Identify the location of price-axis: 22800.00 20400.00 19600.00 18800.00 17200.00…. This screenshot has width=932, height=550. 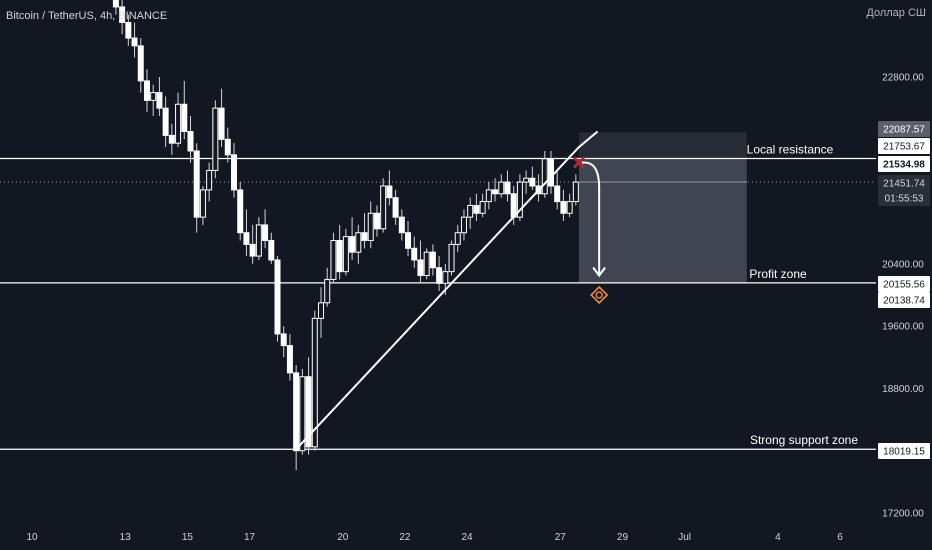
(904, 296).